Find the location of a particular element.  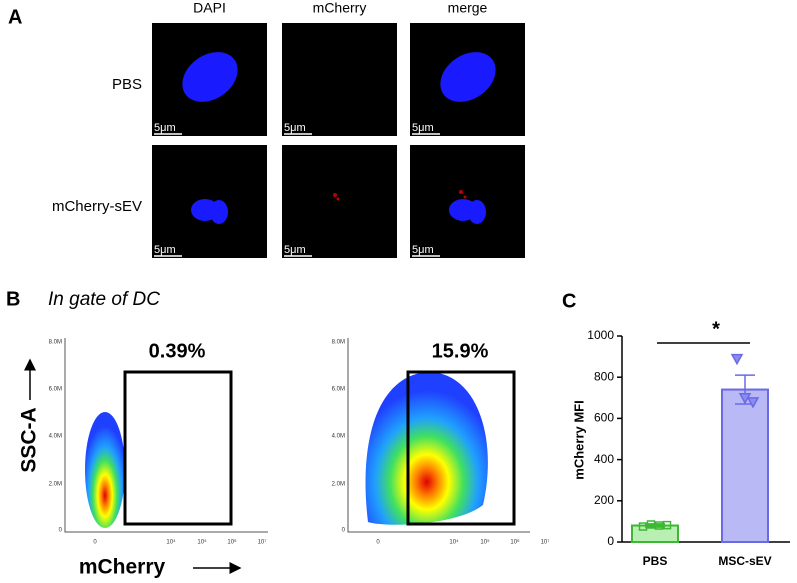

panel-label: C is located at coordinates (569, 301).